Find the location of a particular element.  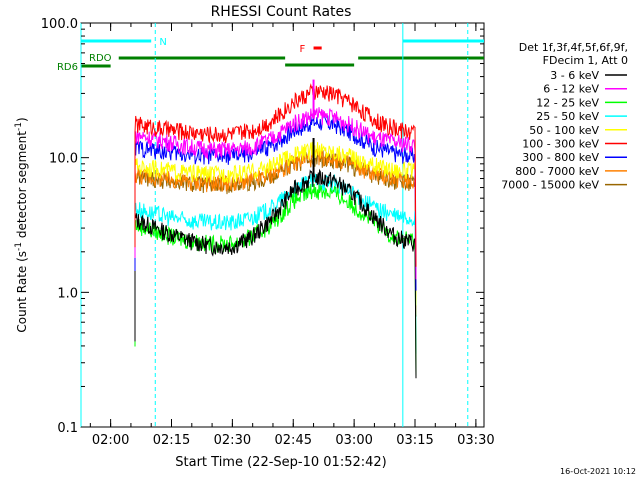

y-tick-label: 10.0 is located at coordinates (63, 159).